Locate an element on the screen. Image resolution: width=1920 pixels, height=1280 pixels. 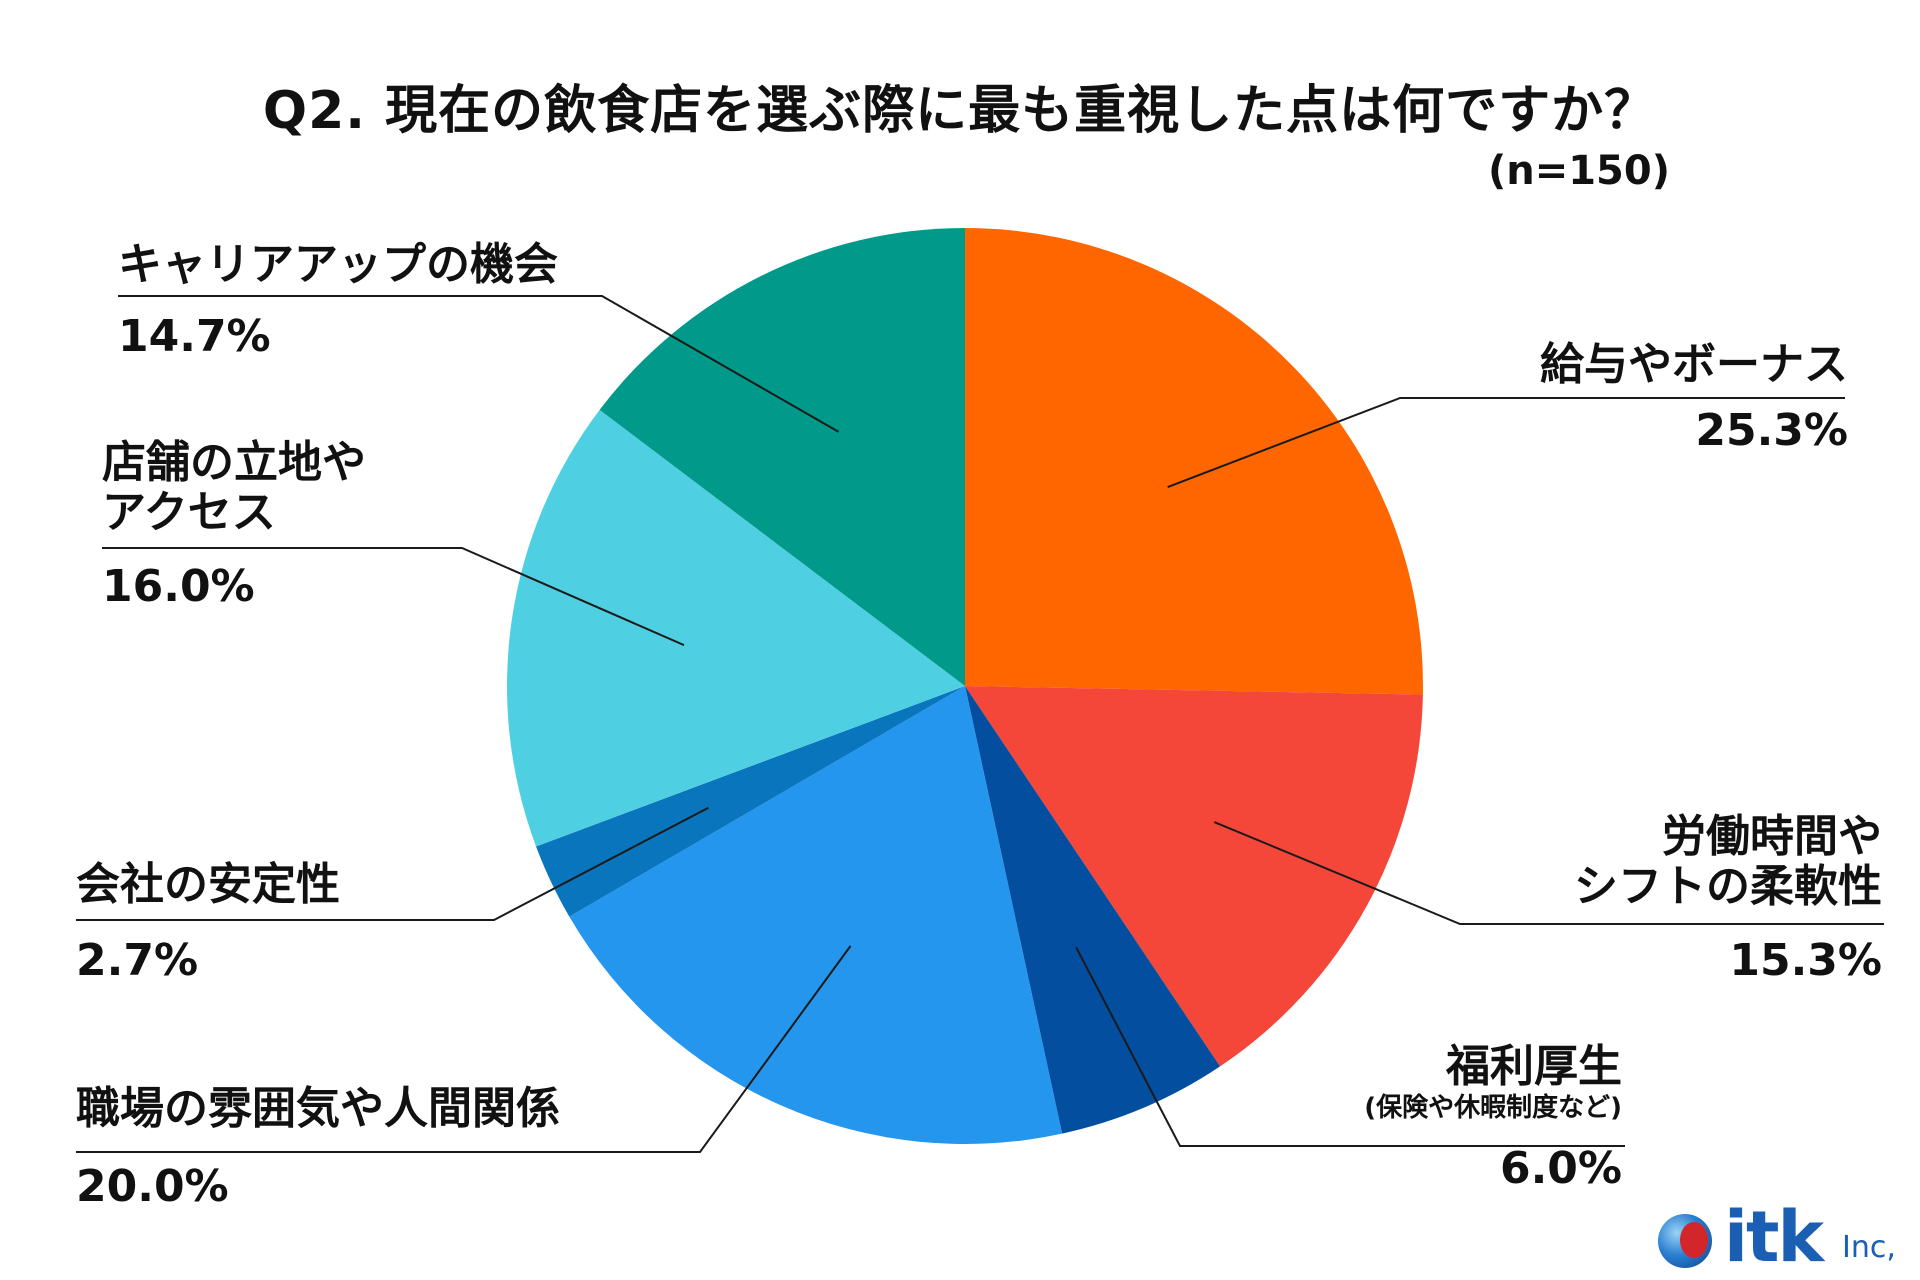
company-logo: itk Inc, is located at coordinates (1785, 1236).